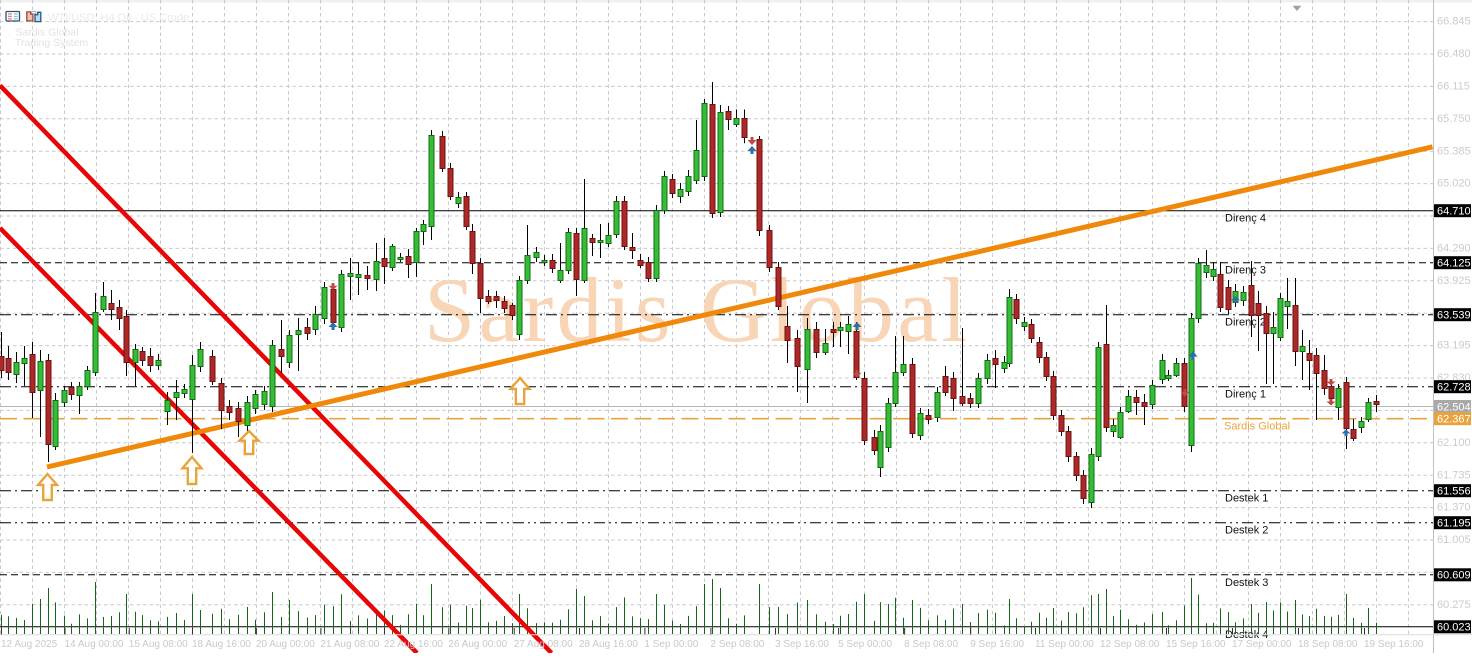 Image resolution: width=1472 pixels, height=658 pixels. What do you see at coordinates (802, 644) in the screenshot?
I see `svg-text: 3 Sep 16:00` at bounding box center [802, 644].